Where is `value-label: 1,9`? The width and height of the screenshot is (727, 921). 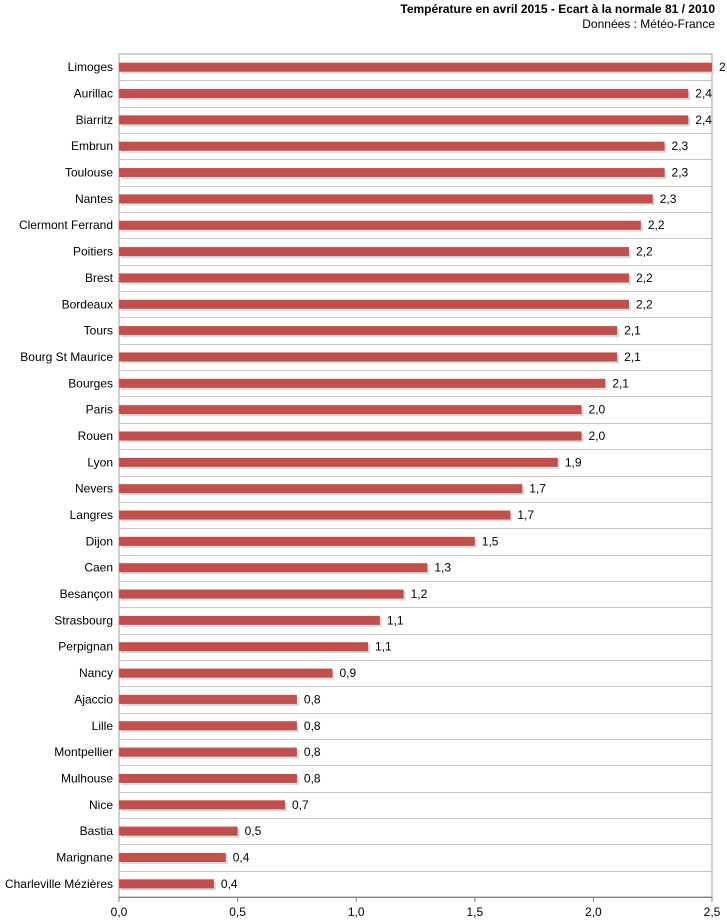
value-label: 1,9 is located at coordinates (573, 462).